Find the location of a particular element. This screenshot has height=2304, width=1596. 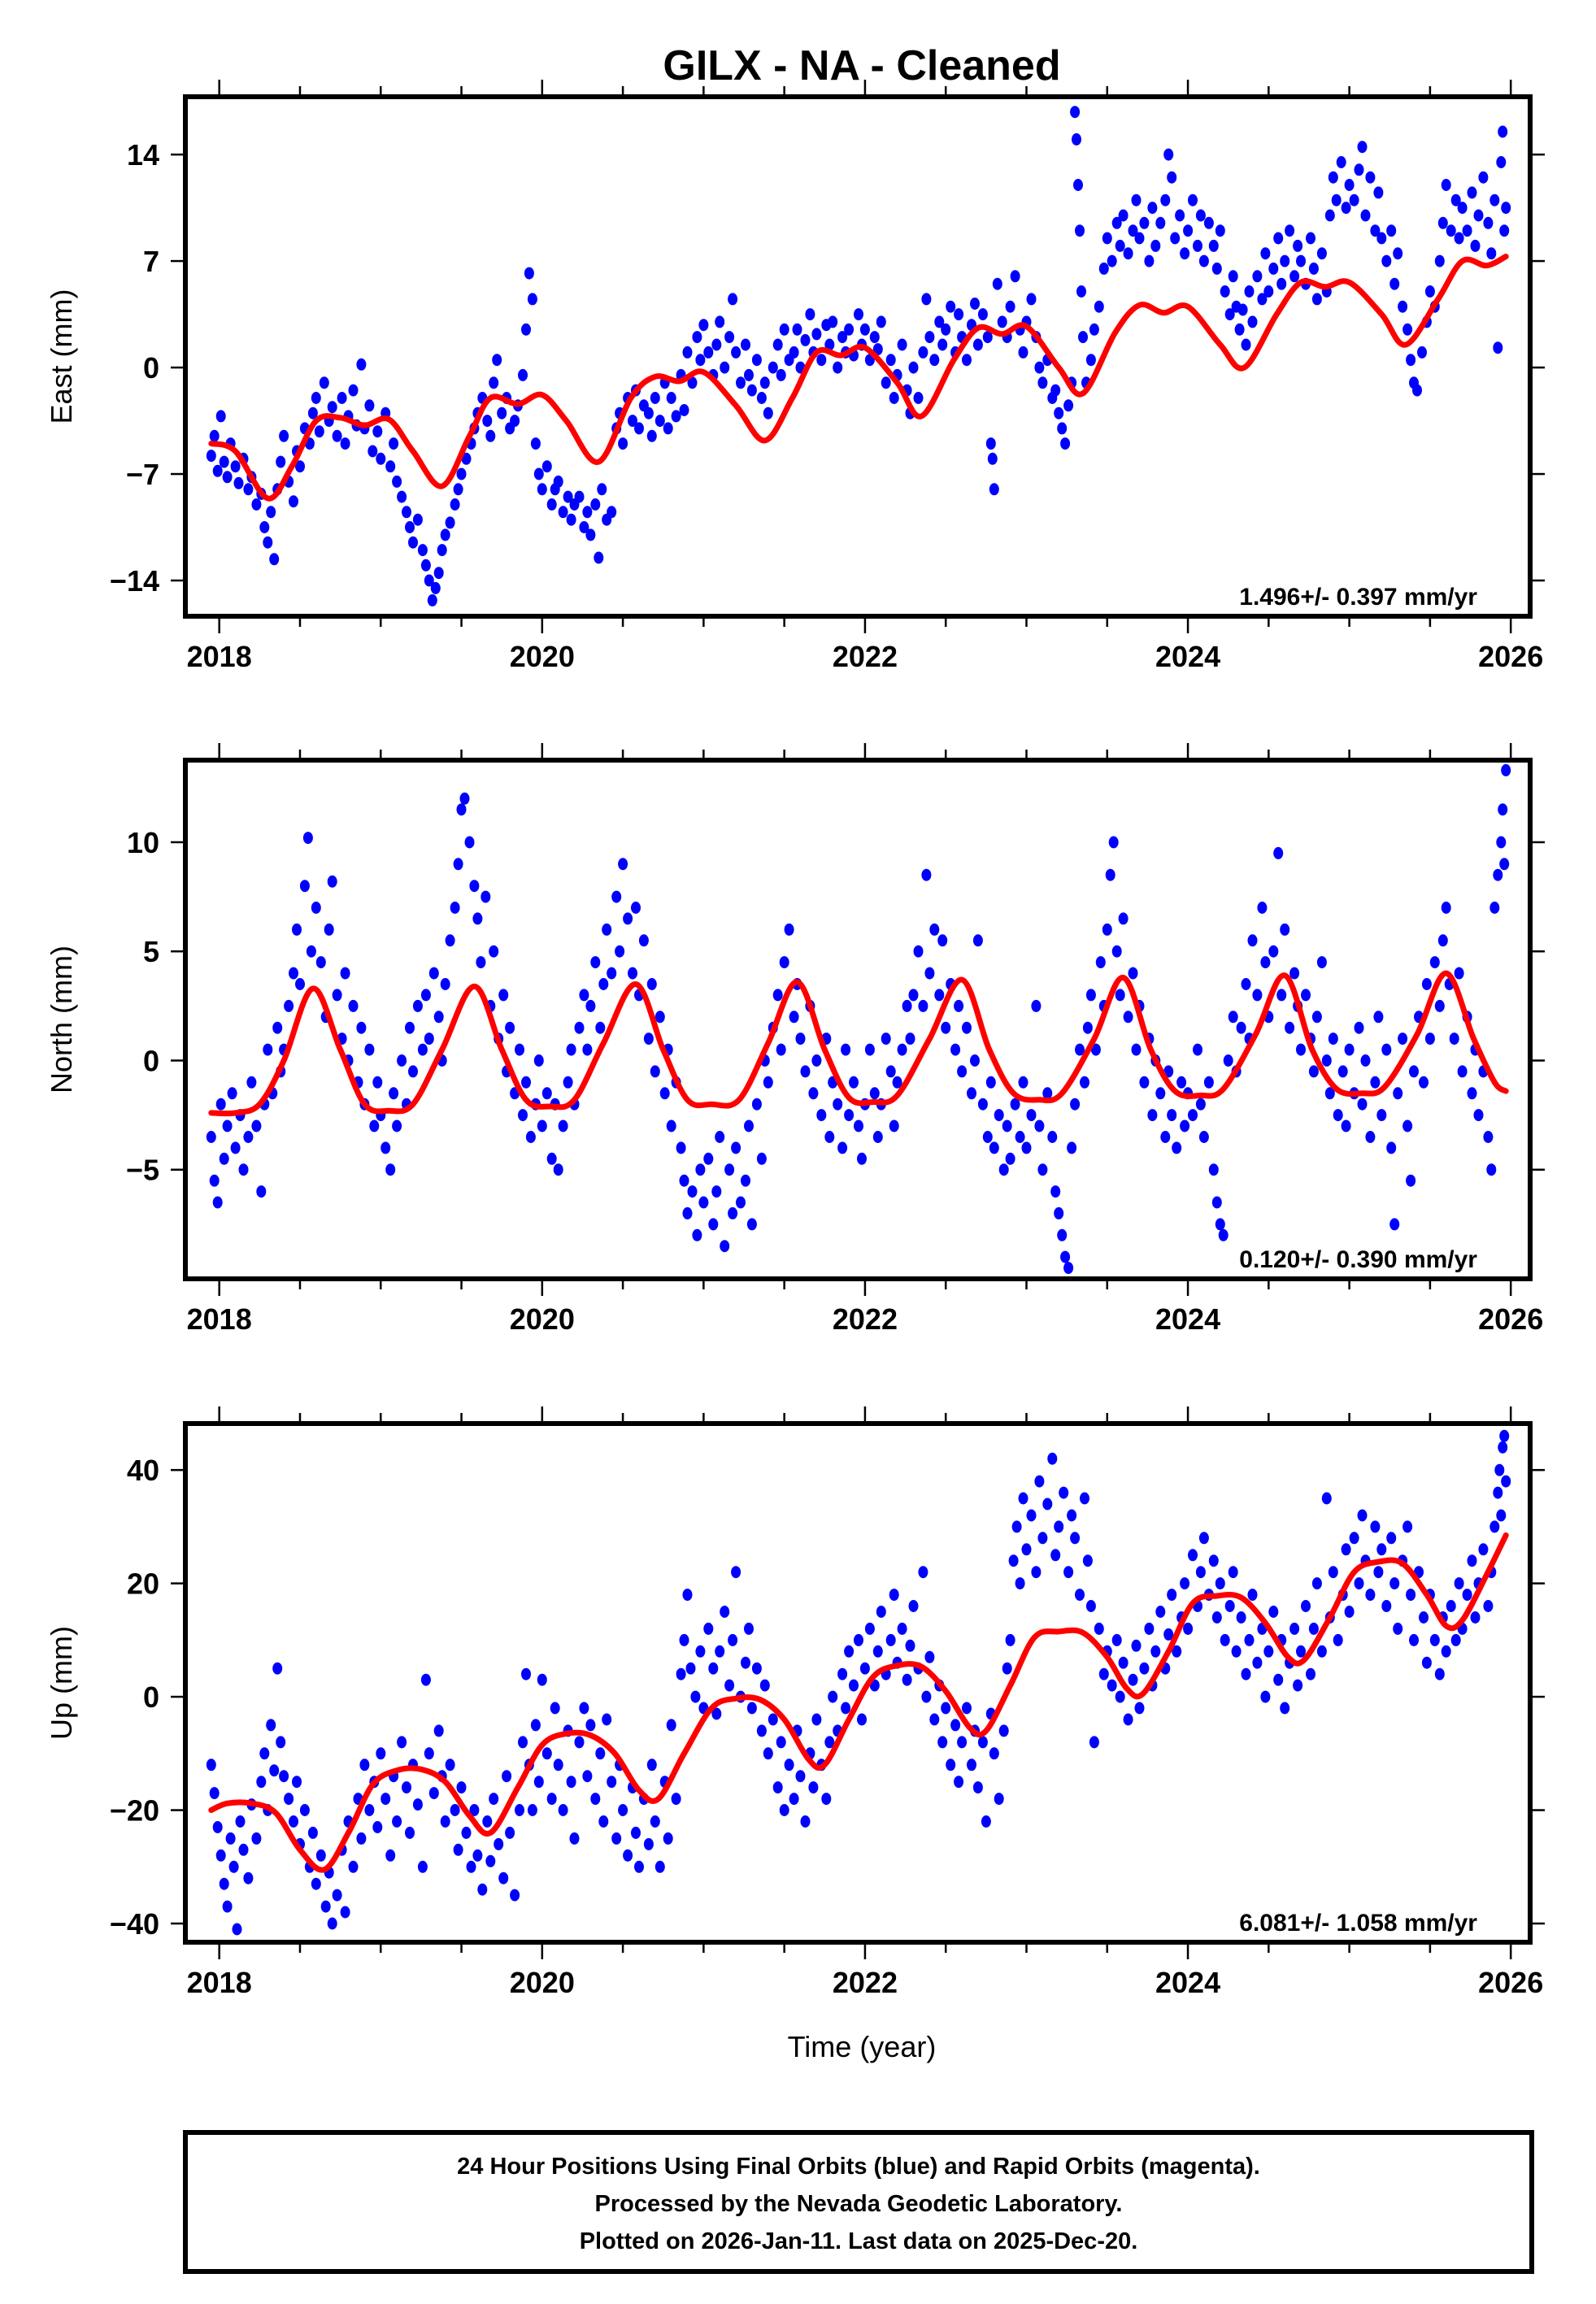

x-tick-label: 2018 is located at coordinates (219, 1983).